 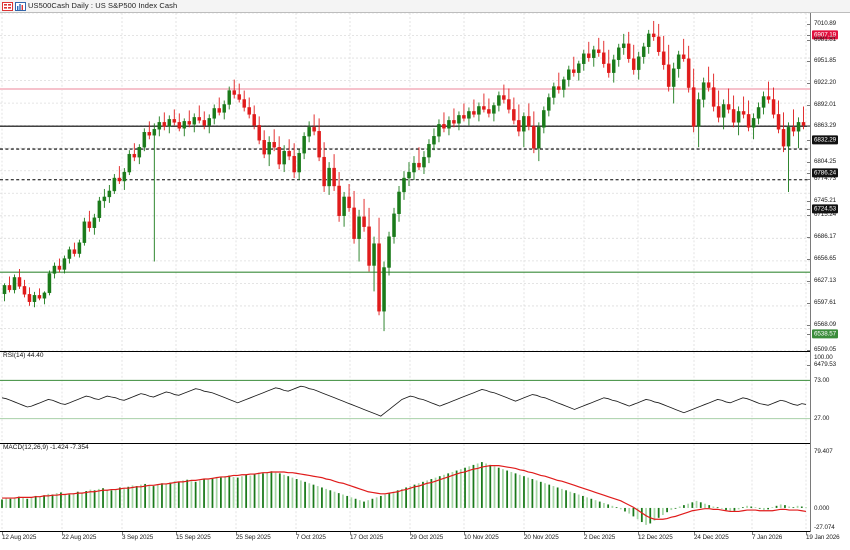 What do you see at coordinates (825, 214) in the screenshot?
I see `price-tick: 6715.24` at bounding box center [825, 214].